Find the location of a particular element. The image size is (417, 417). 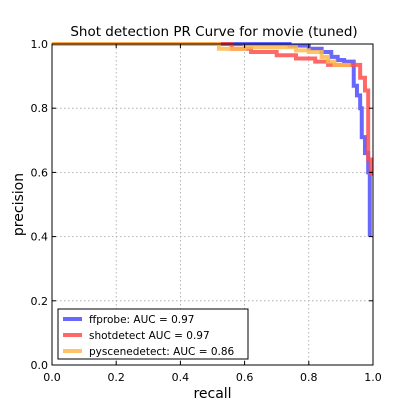

x-tick-label: 0.0 is located at coordinates (52, 377).